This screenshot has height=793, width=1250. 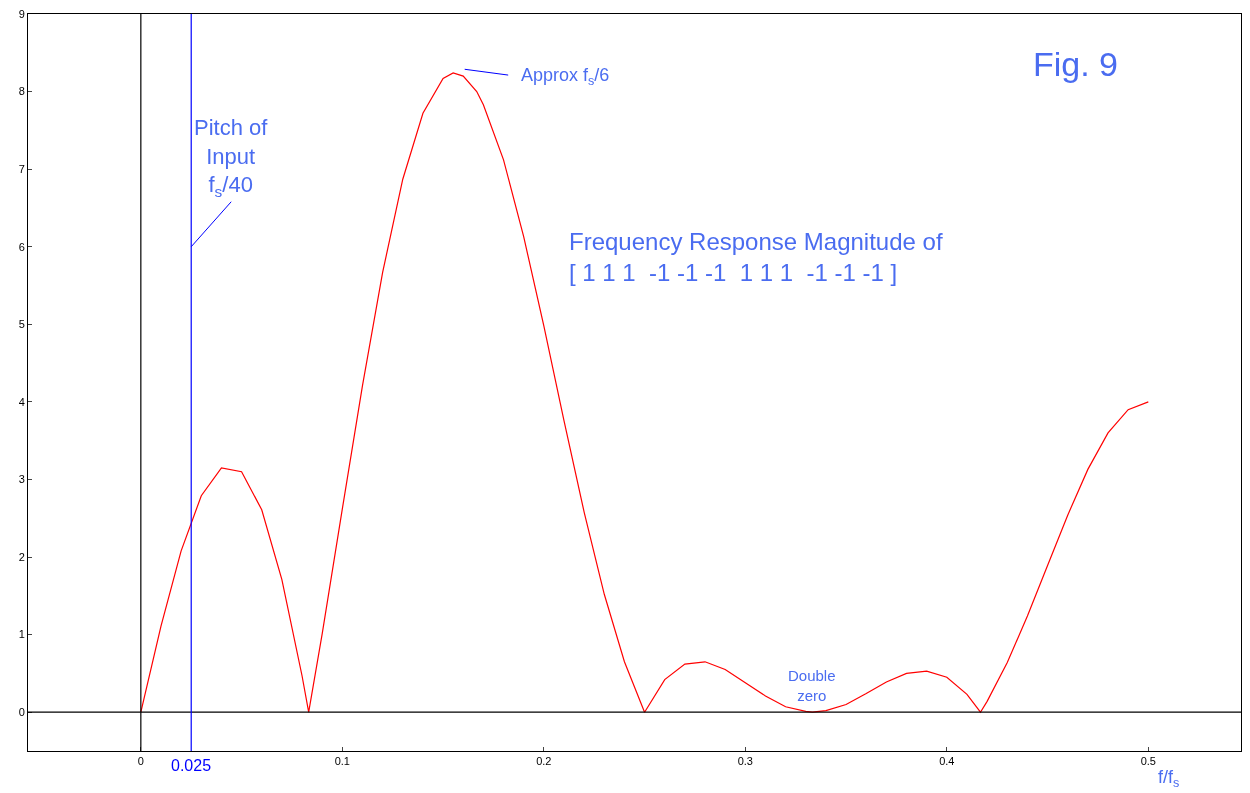 I want to click on y-tick-label: 9, so click(x=21, y=13).